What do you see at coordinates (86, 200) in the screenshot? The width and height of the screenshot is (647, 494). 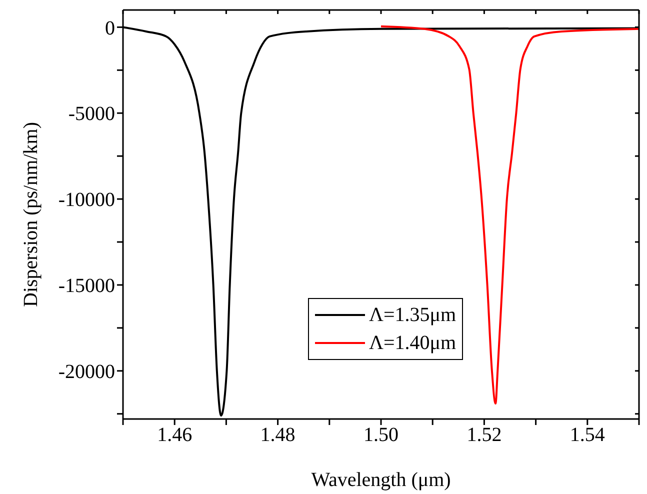 I see `y-tick-label: -10000` at bounding box center [86, 200].